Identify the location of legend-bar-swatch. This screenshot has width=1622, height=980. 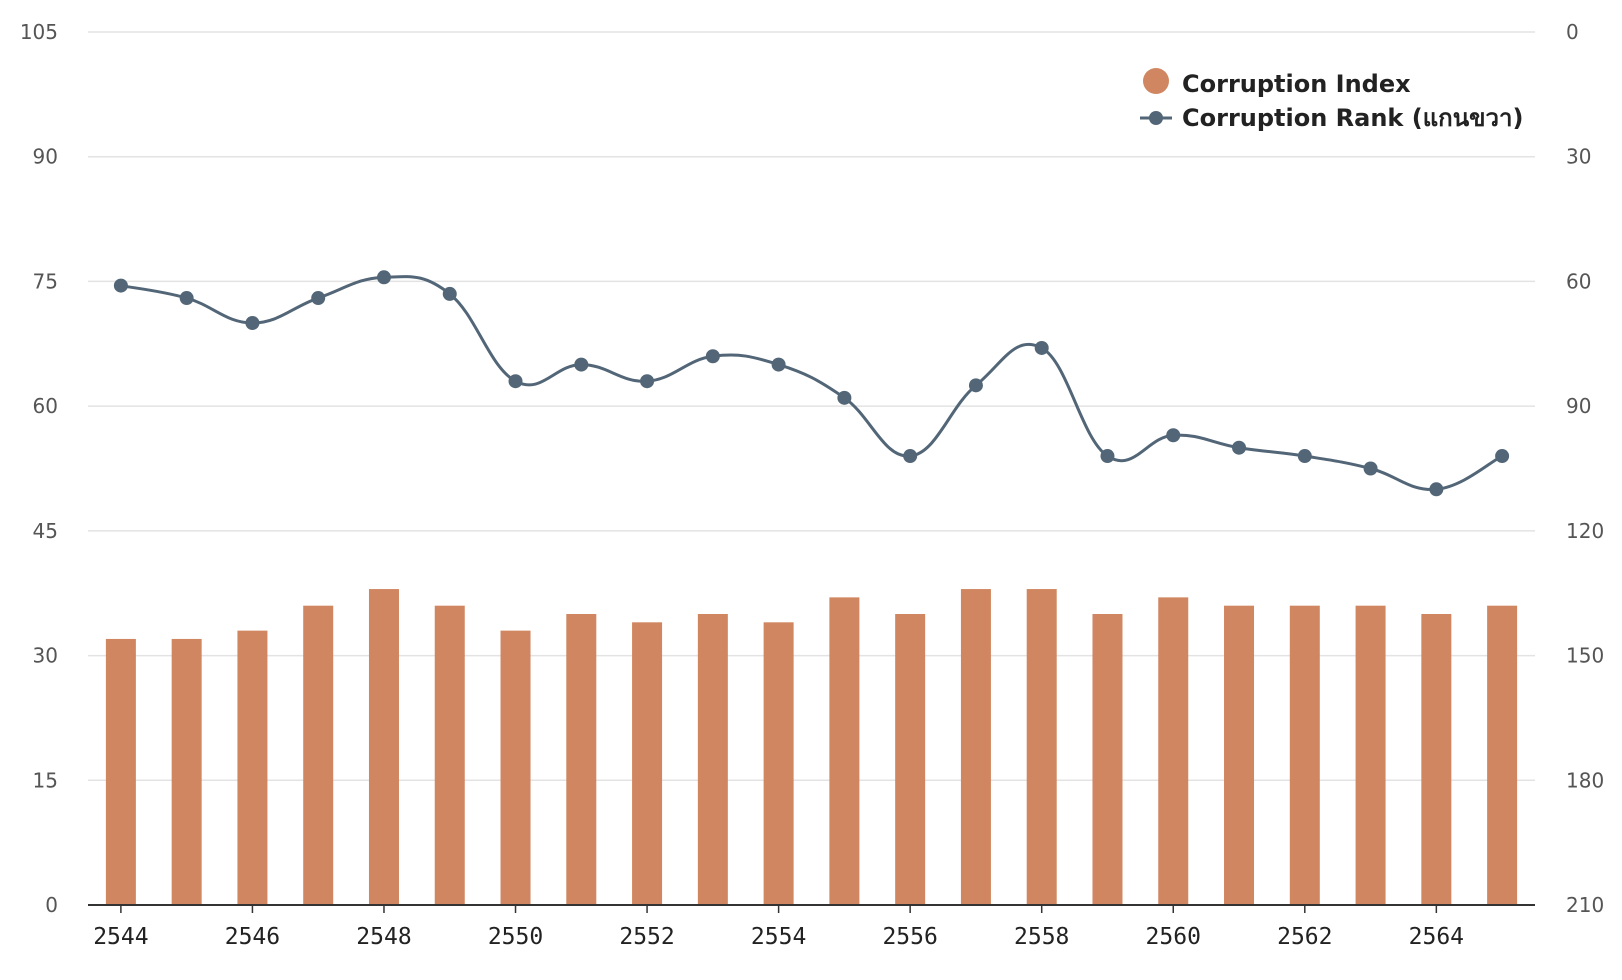
(1156, 81).